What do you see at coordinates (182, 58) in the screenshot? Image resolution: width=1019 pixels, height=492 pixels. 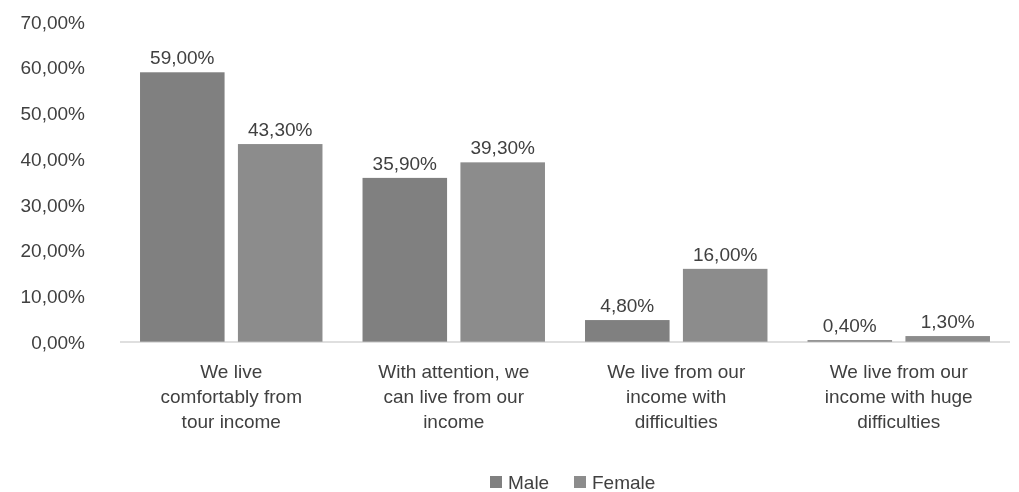 I see `data-label: 59,00%` at bounding box center [182, 58].